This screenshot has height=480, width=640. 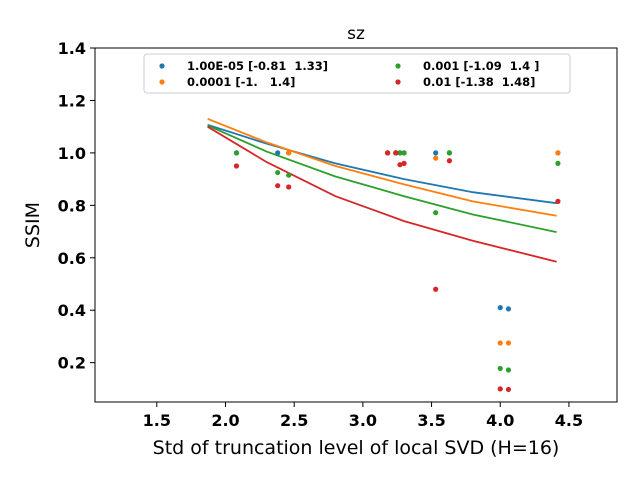 What do you see at coordinates (72, 48) in the screenshot?
I see `y-tick-label: 1.4` at bounding box center [72, 48].